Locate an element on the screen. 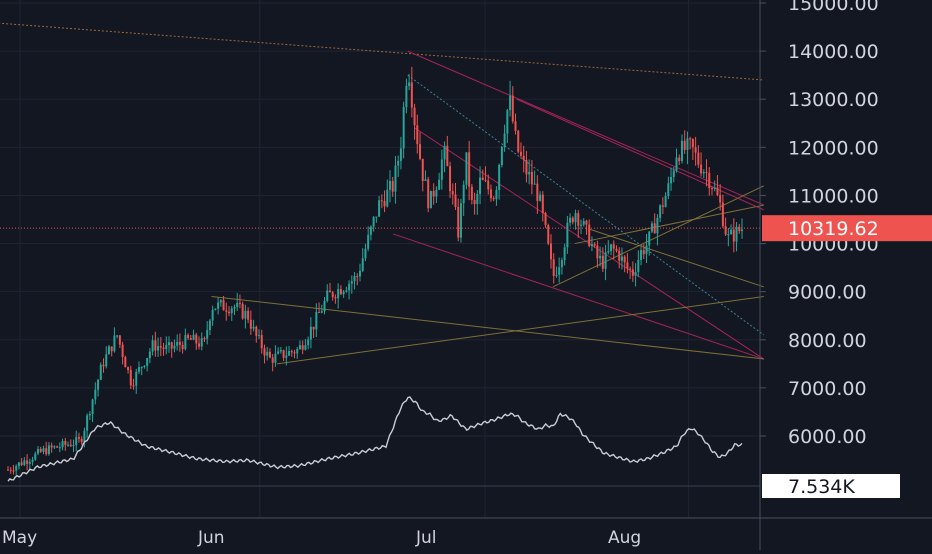  price-tick-label: 7000.00 is located at coordinates (827, 389).